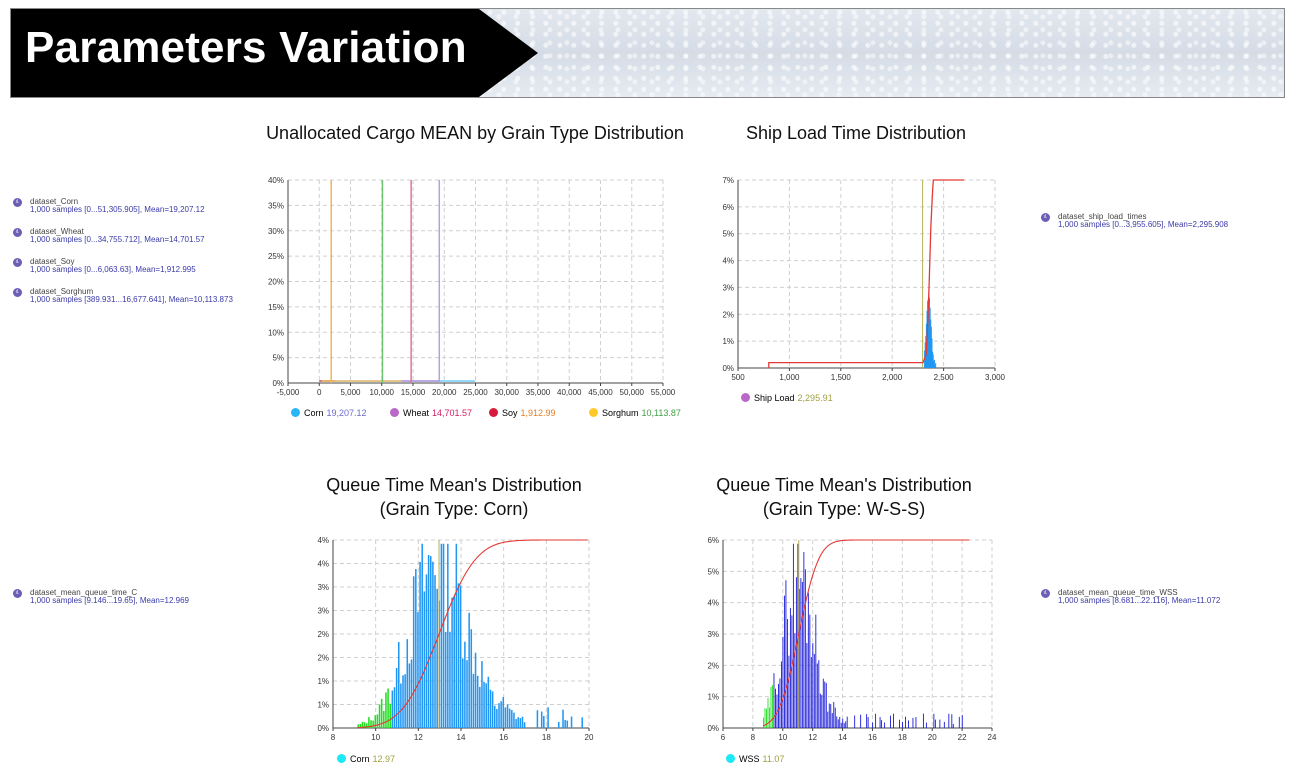 Image resolution: width=1294 pixels, height=772 pixels. What do you see at coordinates (394, 412) in the screenshot?
I see `legend-dot-icon` at bounding box center [394, 412].